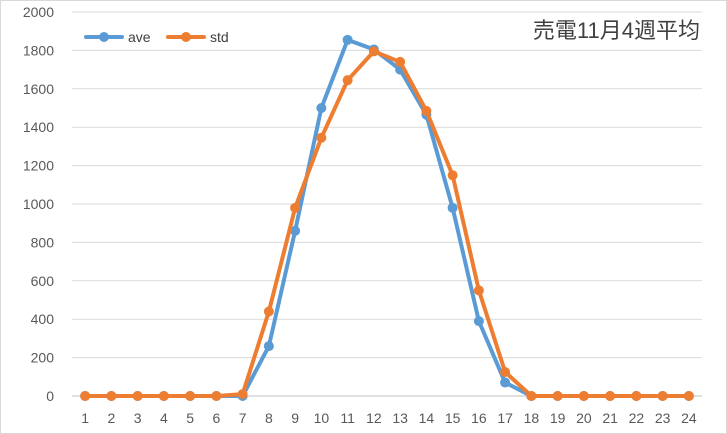 This screenshot has height=434, width=727. I want to click on x-tick-label: 2, so click(111, 418).